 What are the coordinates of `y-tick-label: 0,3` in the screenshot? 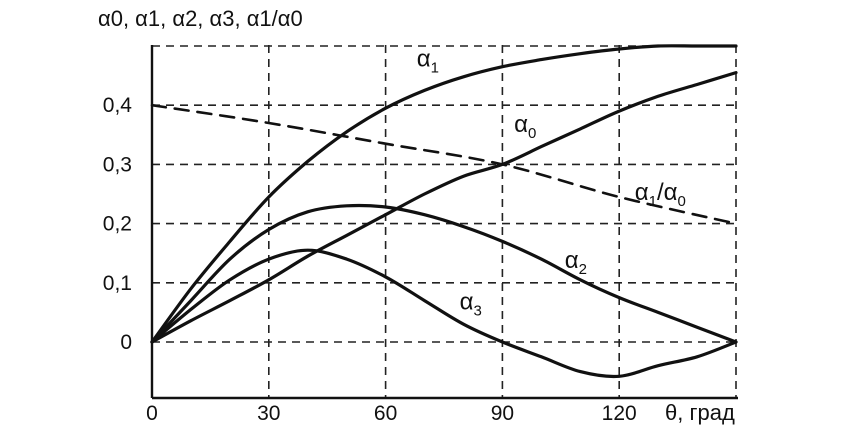 It's located at (117, 164).